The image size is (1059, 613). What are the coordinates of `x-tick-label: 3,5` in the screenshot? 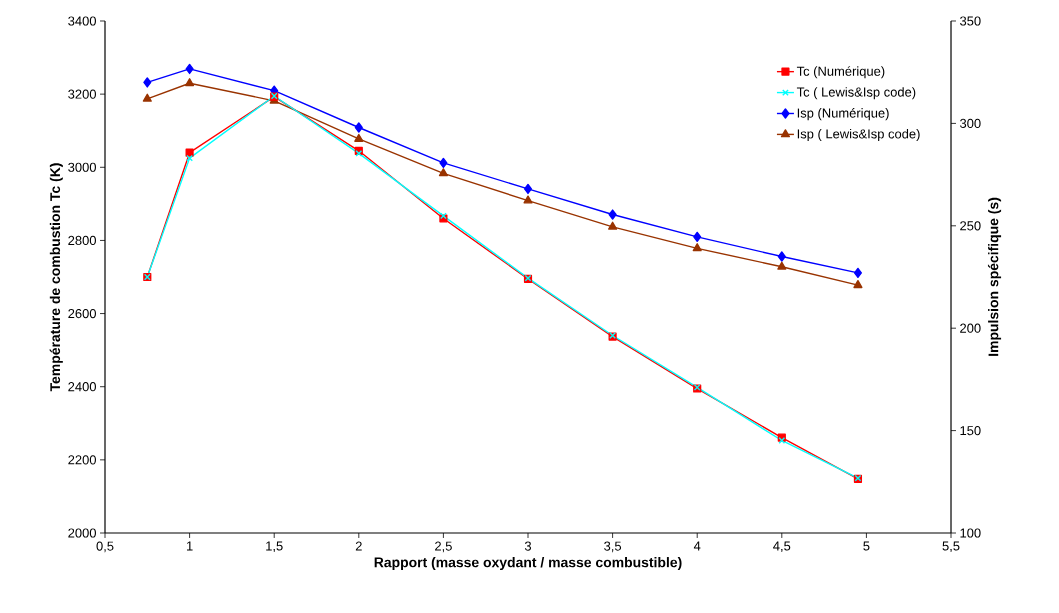 It's located at (613, 547).